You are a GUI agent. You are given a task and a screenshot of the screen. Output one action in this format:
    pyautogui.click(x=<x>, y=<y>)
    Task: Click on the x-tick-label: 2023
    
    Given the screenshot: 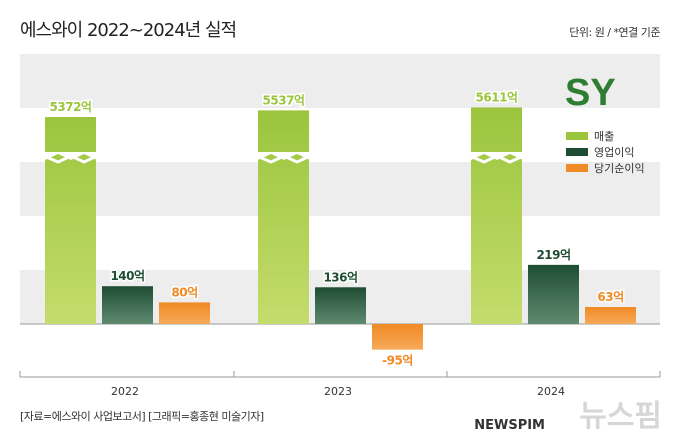 What is the action you would take?
    pyautogui.click(x=338, y=391)
    